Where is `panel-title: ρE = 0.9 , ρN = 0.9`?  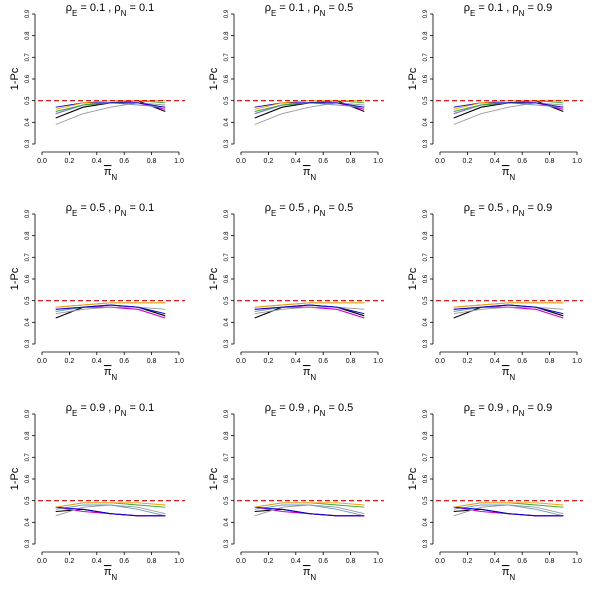 panel-title: ρE = 0.9 , ρN = 0.9 is located at coordinates (508, 410).